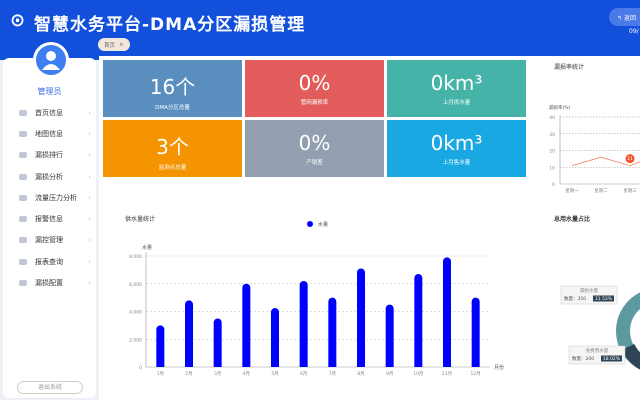 This screenshot has width=640, height=400. What do you see at coordinates (332, 374) in the screenshot?
I see `x-tick-label: 7月` at bounding box center [332, 374].